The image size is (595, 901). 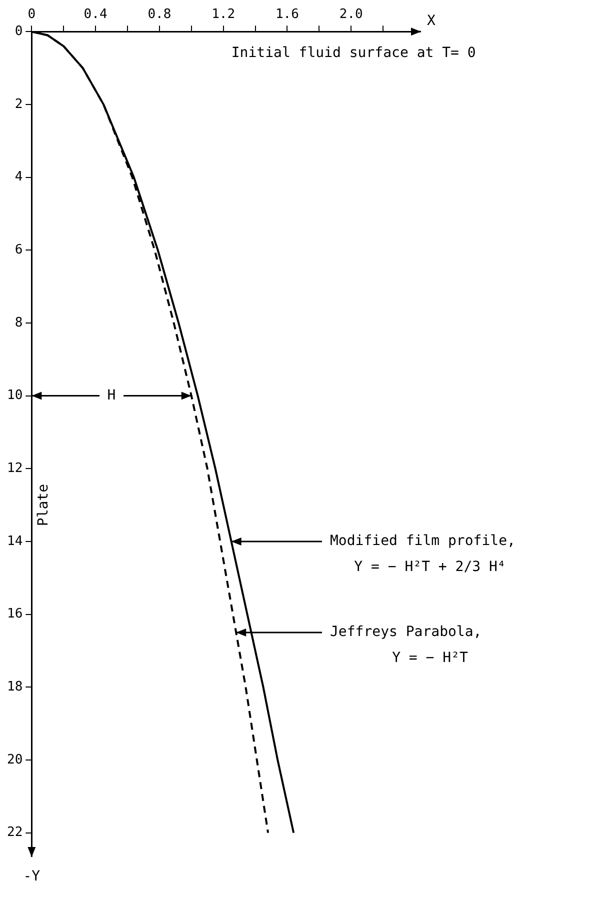 What do you see at coordinates (32, 14) in the screenshot?
I see `x-tick-label: 0` at bounding box center [32, 14].